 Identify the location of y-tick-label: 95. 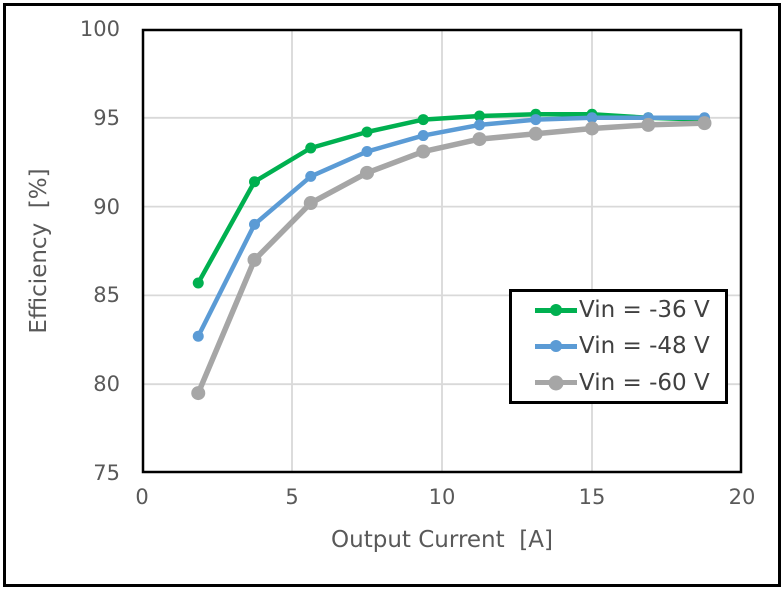
(106, 117).